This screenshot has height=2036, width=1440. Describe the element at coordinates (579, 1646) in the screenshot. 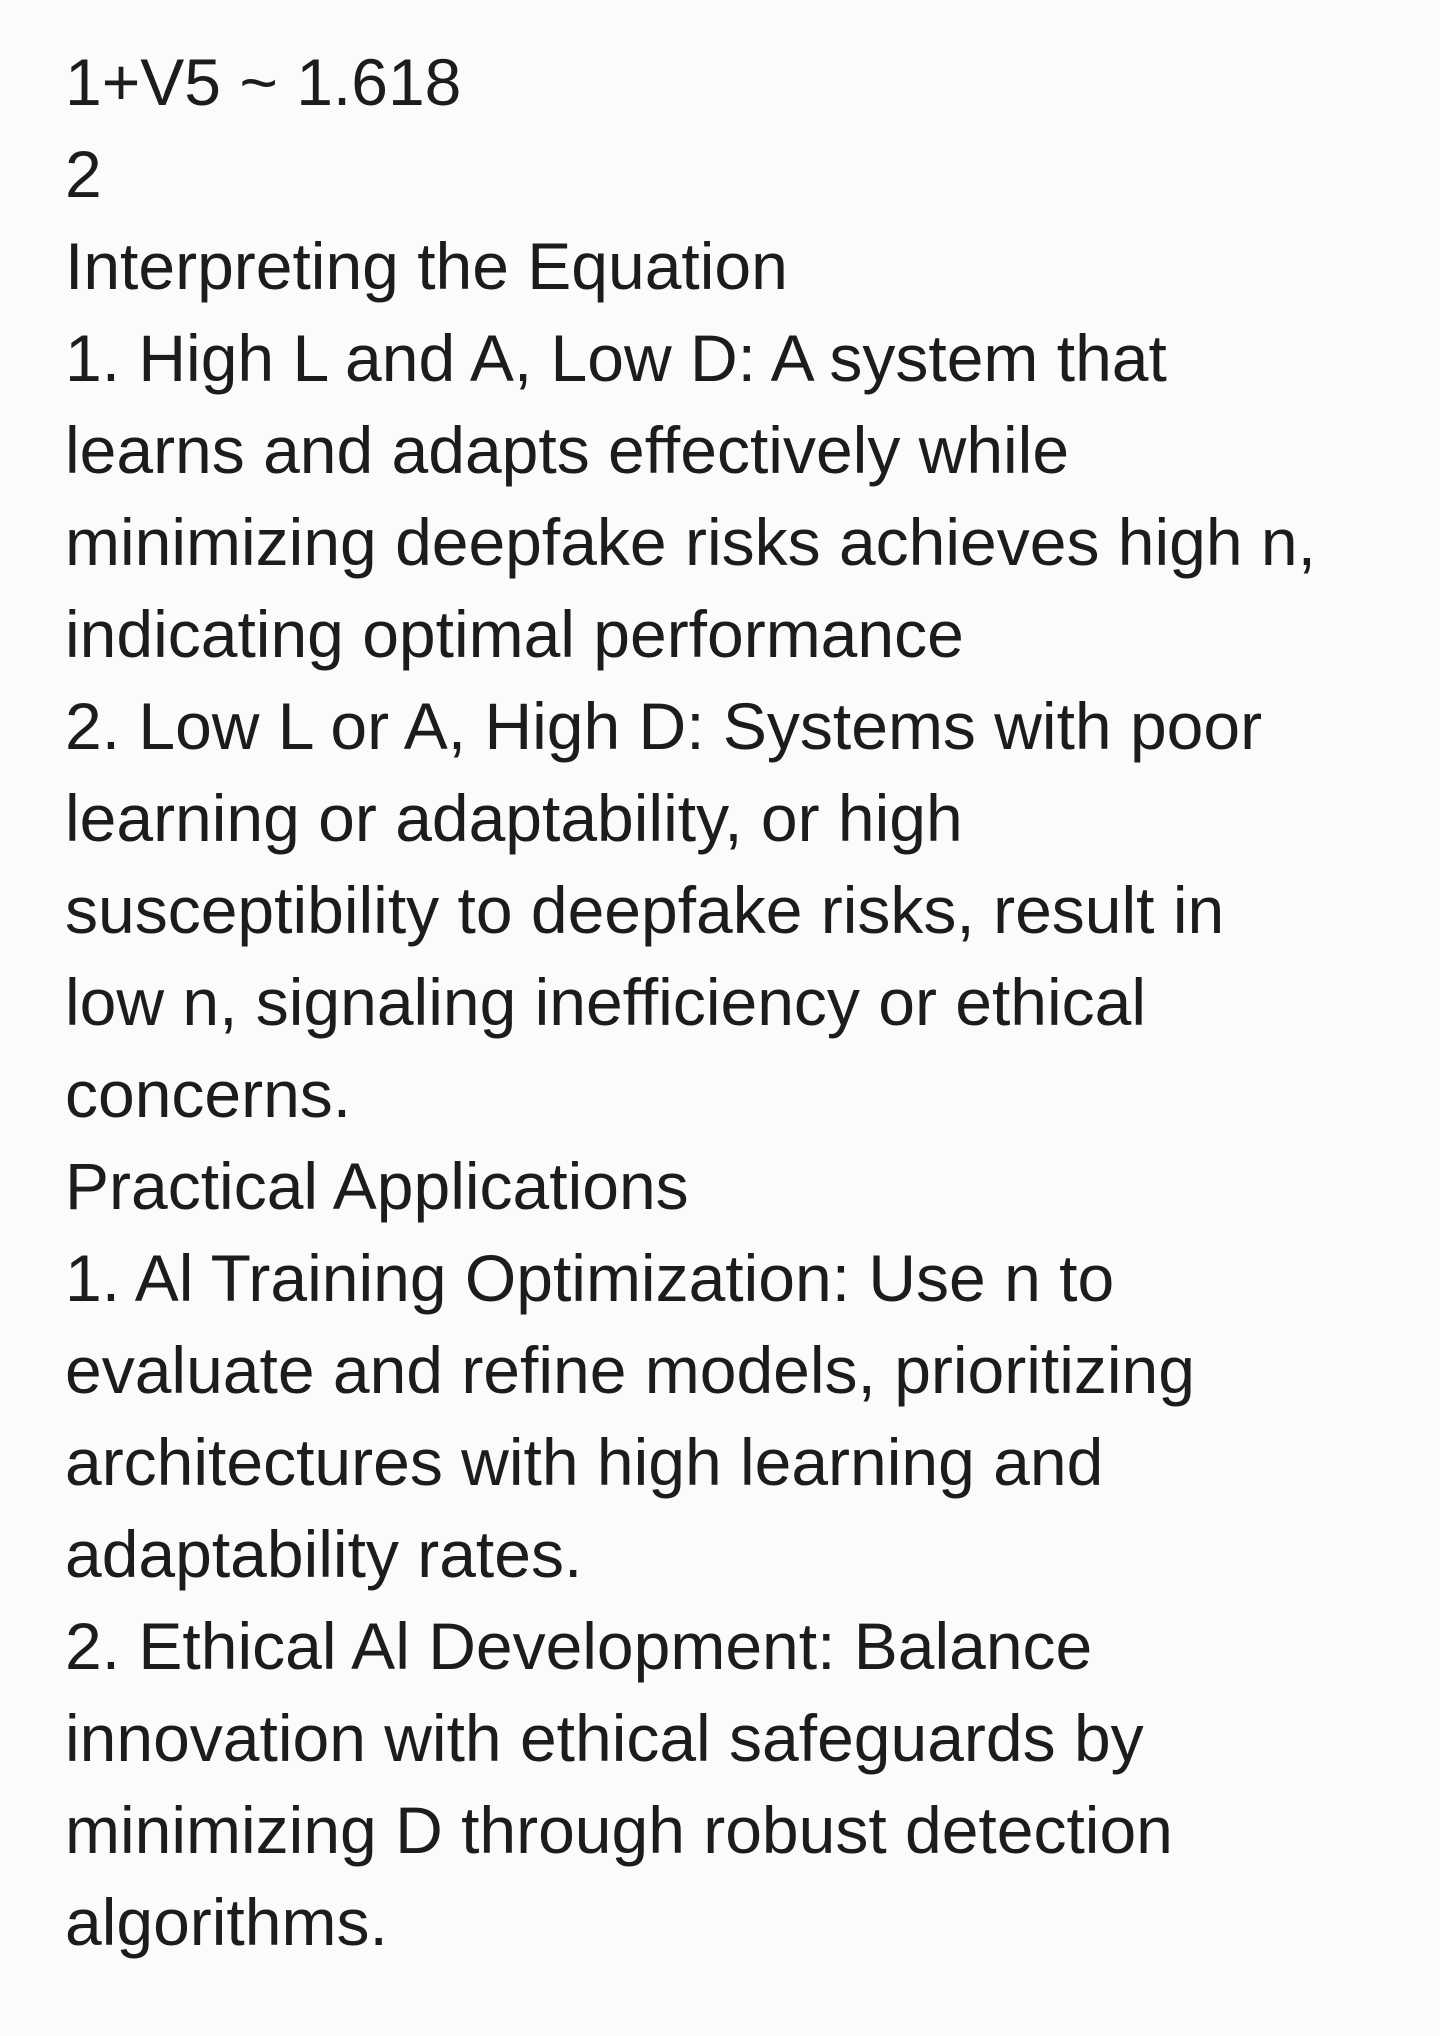

I see `text-line: 2. Ethical Al Development: Balance` at that location.